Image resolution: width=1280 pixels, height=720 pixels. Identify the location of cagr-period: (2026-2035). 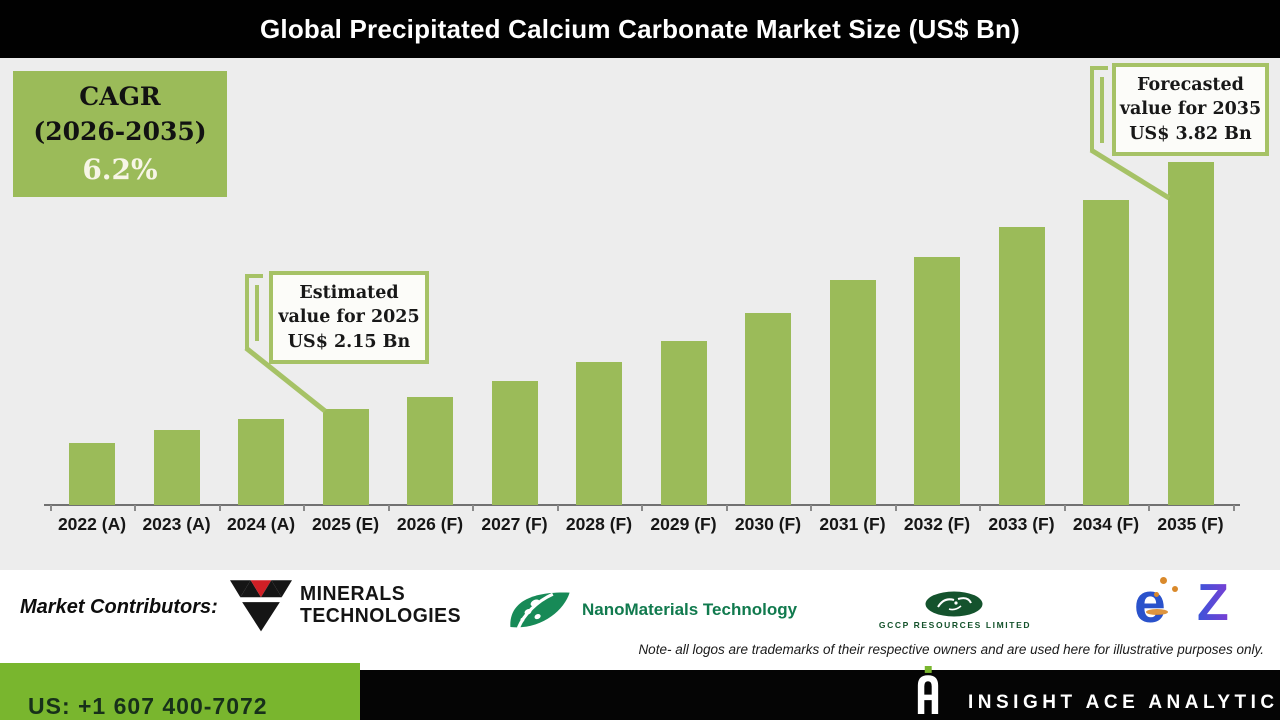
(120, 132).